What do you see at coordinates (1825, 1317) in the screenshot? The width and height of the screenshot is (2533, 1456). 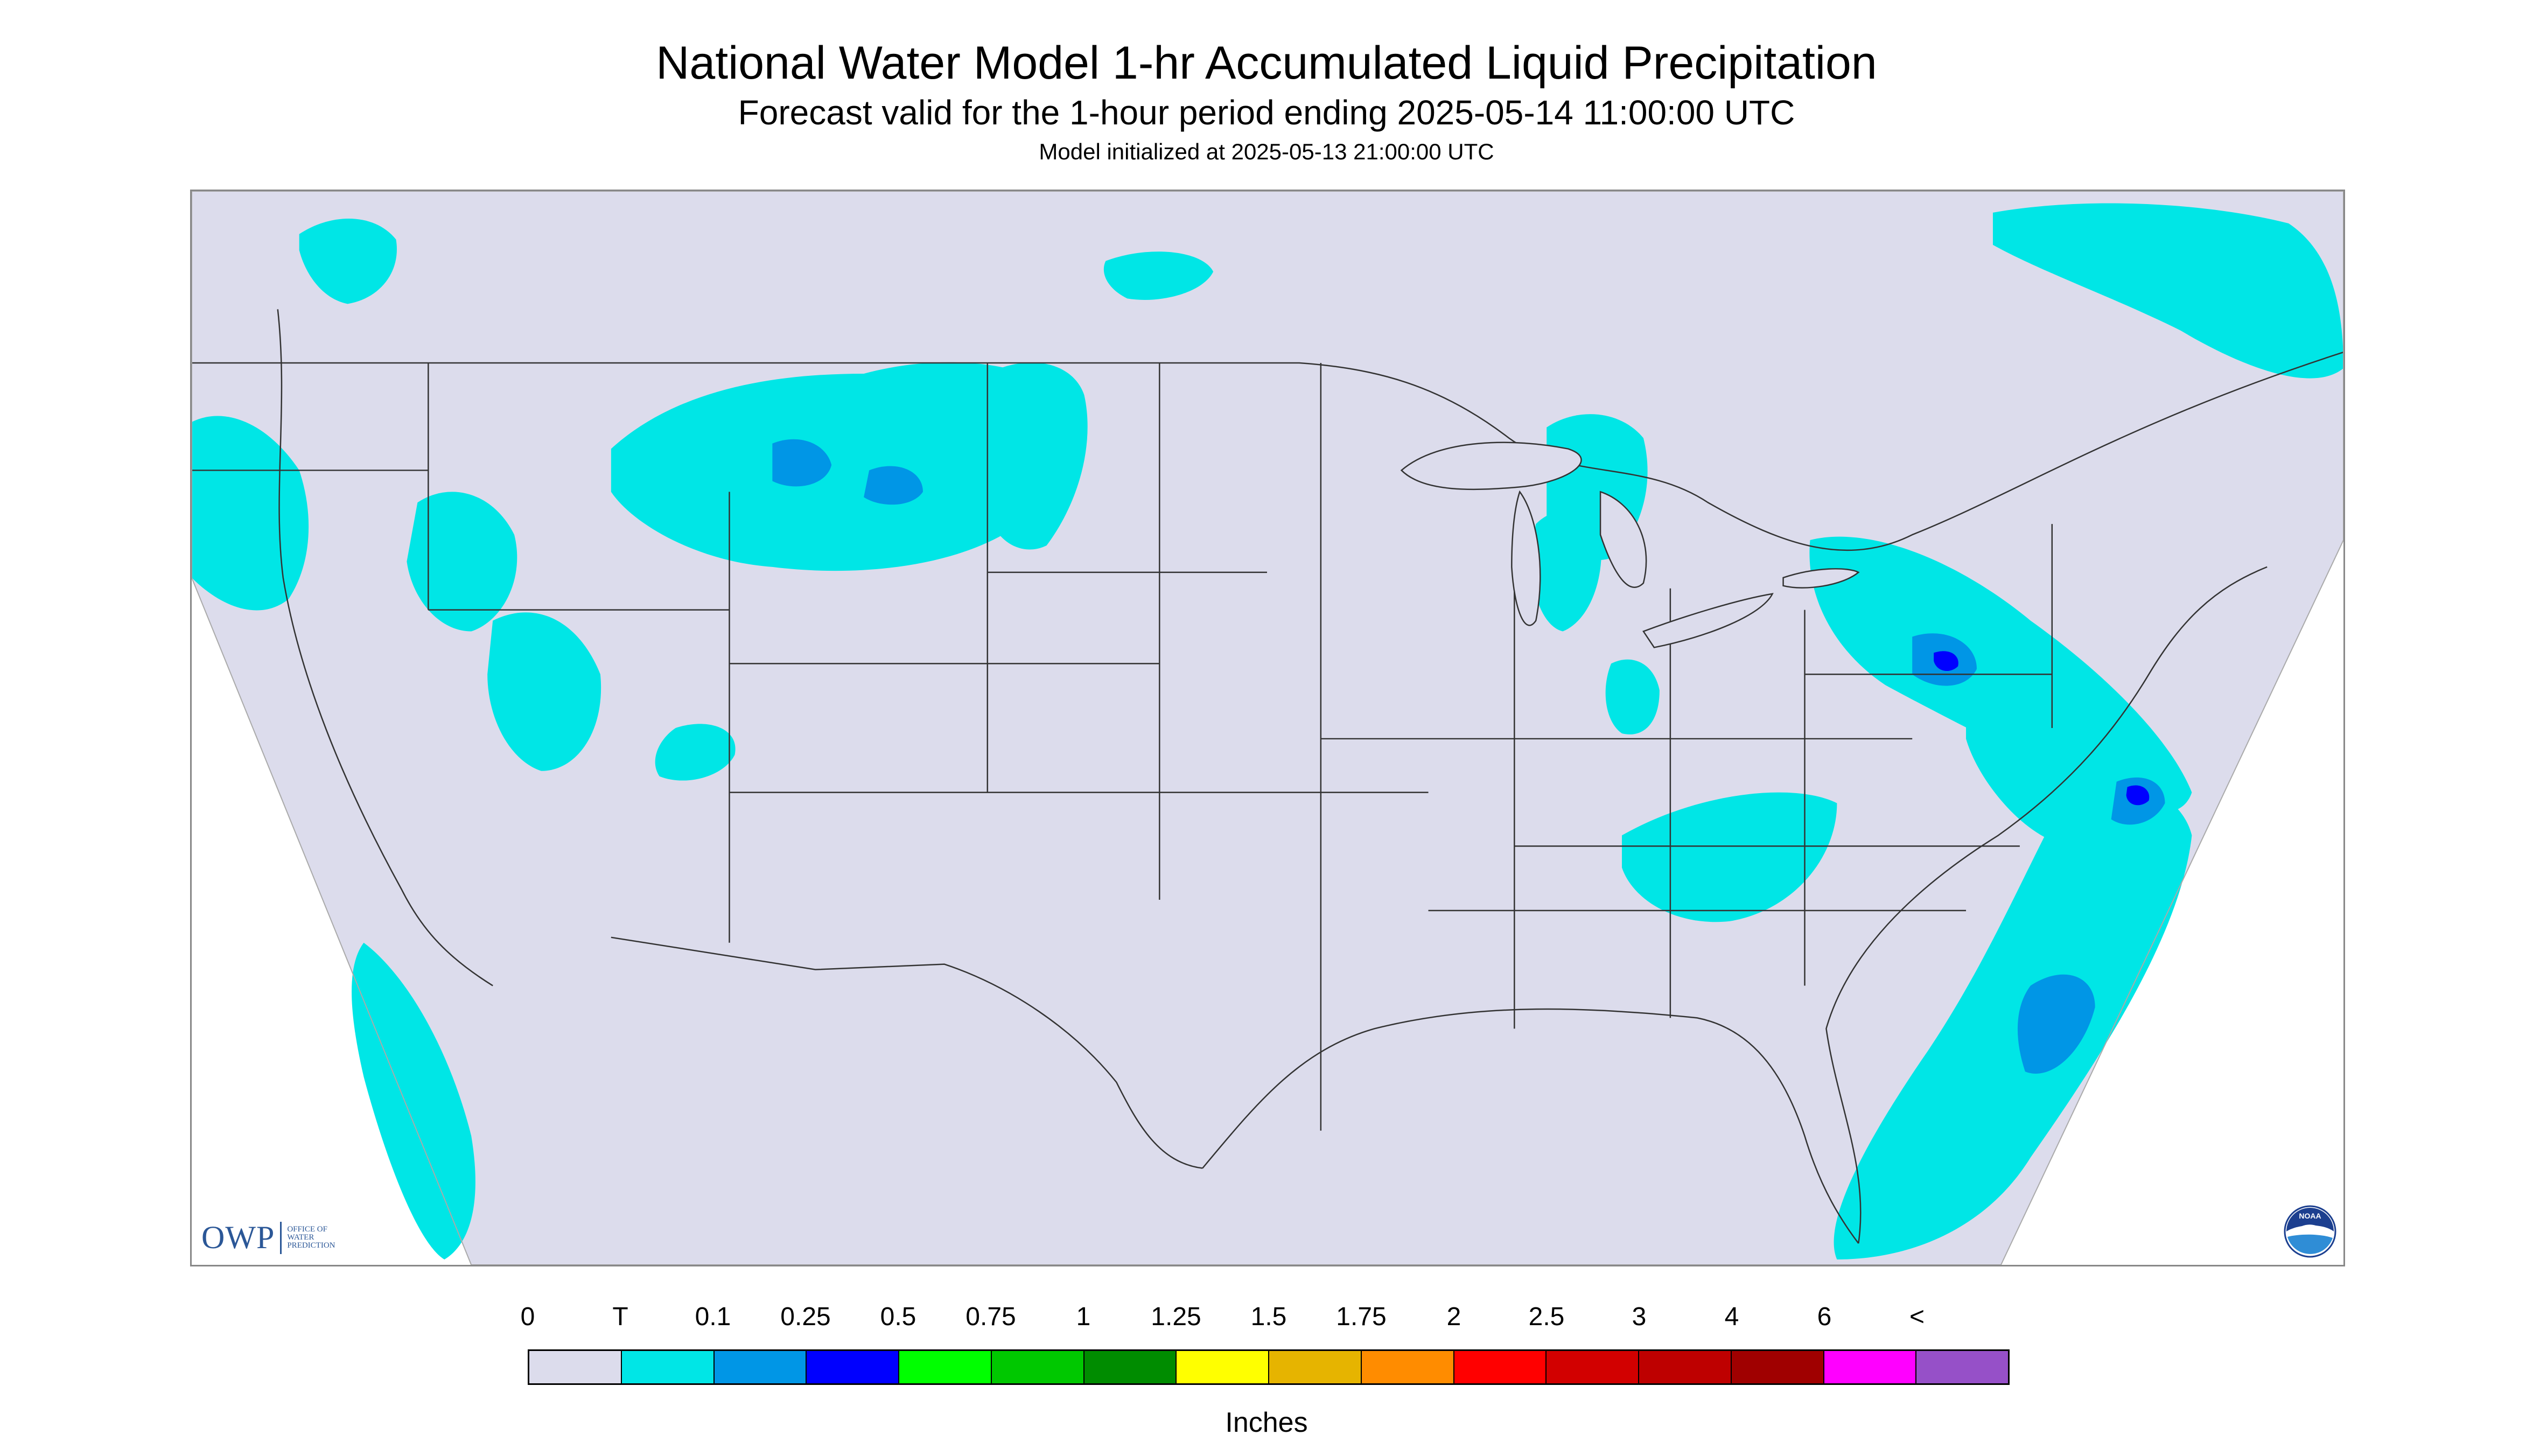 I see `legend-label: 6` at bounding box center [1825, 1317].